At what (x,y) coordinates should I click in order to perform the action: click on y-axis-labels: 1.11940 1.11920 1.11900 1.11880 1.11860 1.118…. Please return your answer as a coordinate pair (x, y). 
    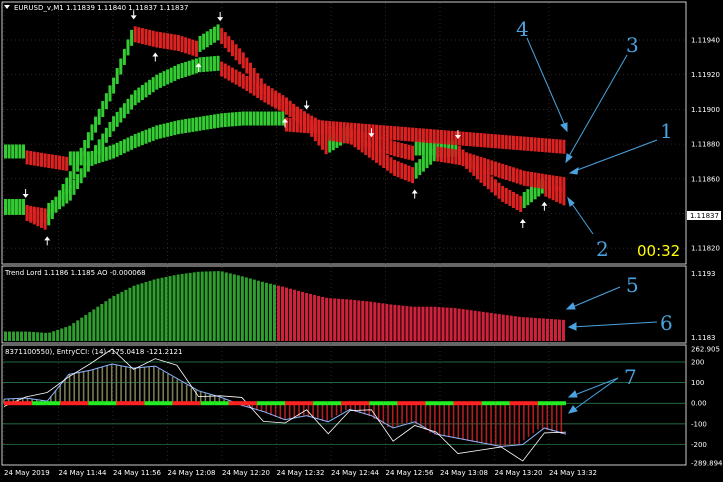
    Looking at the image, I should click on (707, 252).